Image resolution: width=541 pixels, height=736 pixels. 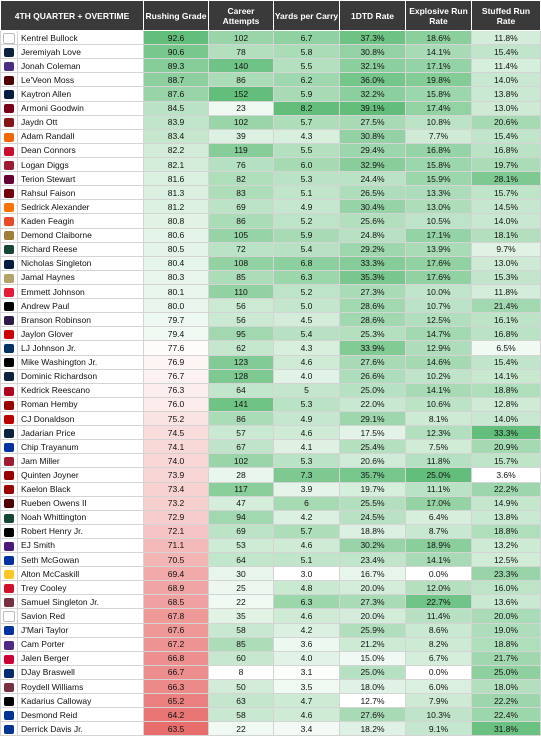 What do you see at coordinates (270, 404) in the screenshot?
I see `table-row: Roman Hemby 76.0 141 5.3 22.0% 10.6% 12.8%` at bounding box center [270, 404].